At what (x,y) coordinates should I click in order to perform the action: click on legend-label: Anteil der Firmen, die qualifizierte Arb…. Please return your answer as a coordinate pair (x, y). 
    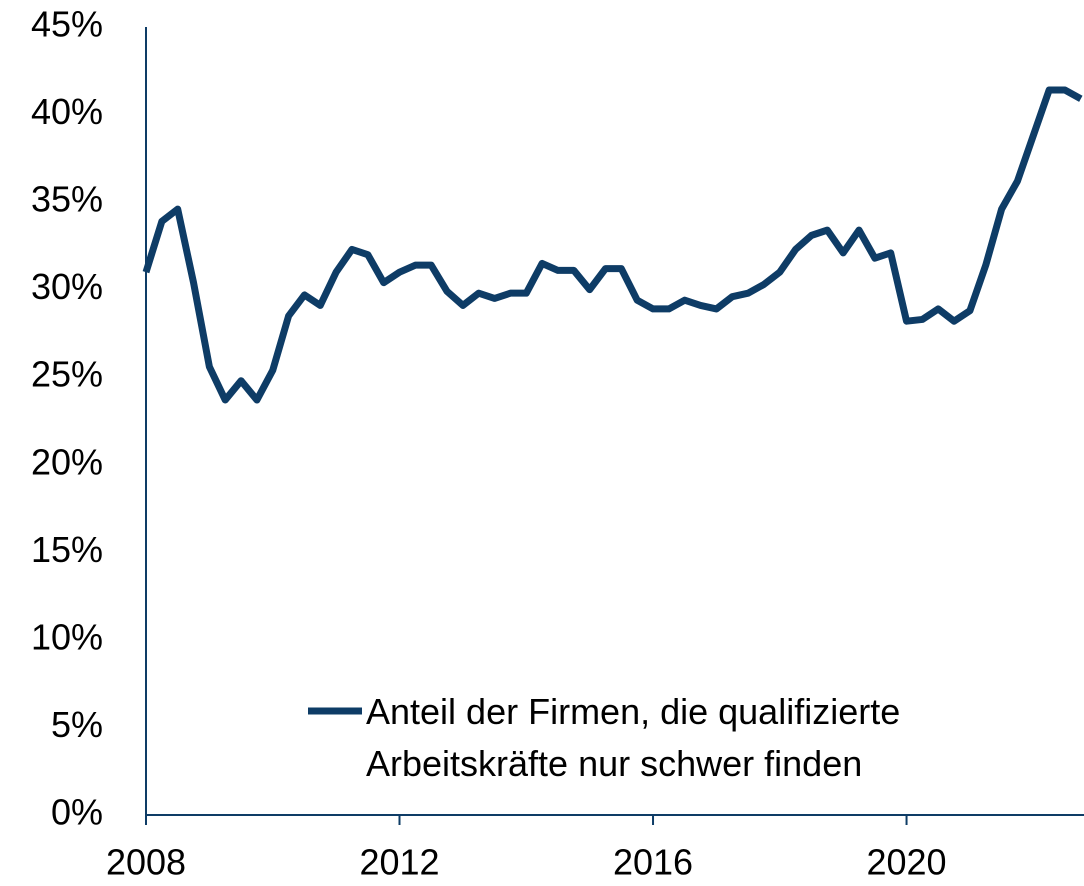
    Looking at the image, I should click on (633, 737).